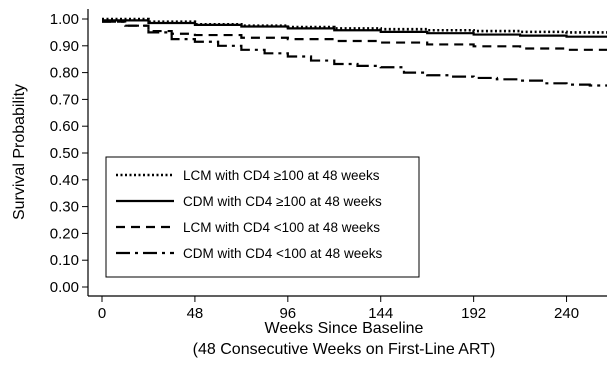 This screenshot has height=365, width=607. What do you see at coordinates (287, 313) in the screenshot?
I see `x-tick-label: 96` at bounding box center [287, 313].